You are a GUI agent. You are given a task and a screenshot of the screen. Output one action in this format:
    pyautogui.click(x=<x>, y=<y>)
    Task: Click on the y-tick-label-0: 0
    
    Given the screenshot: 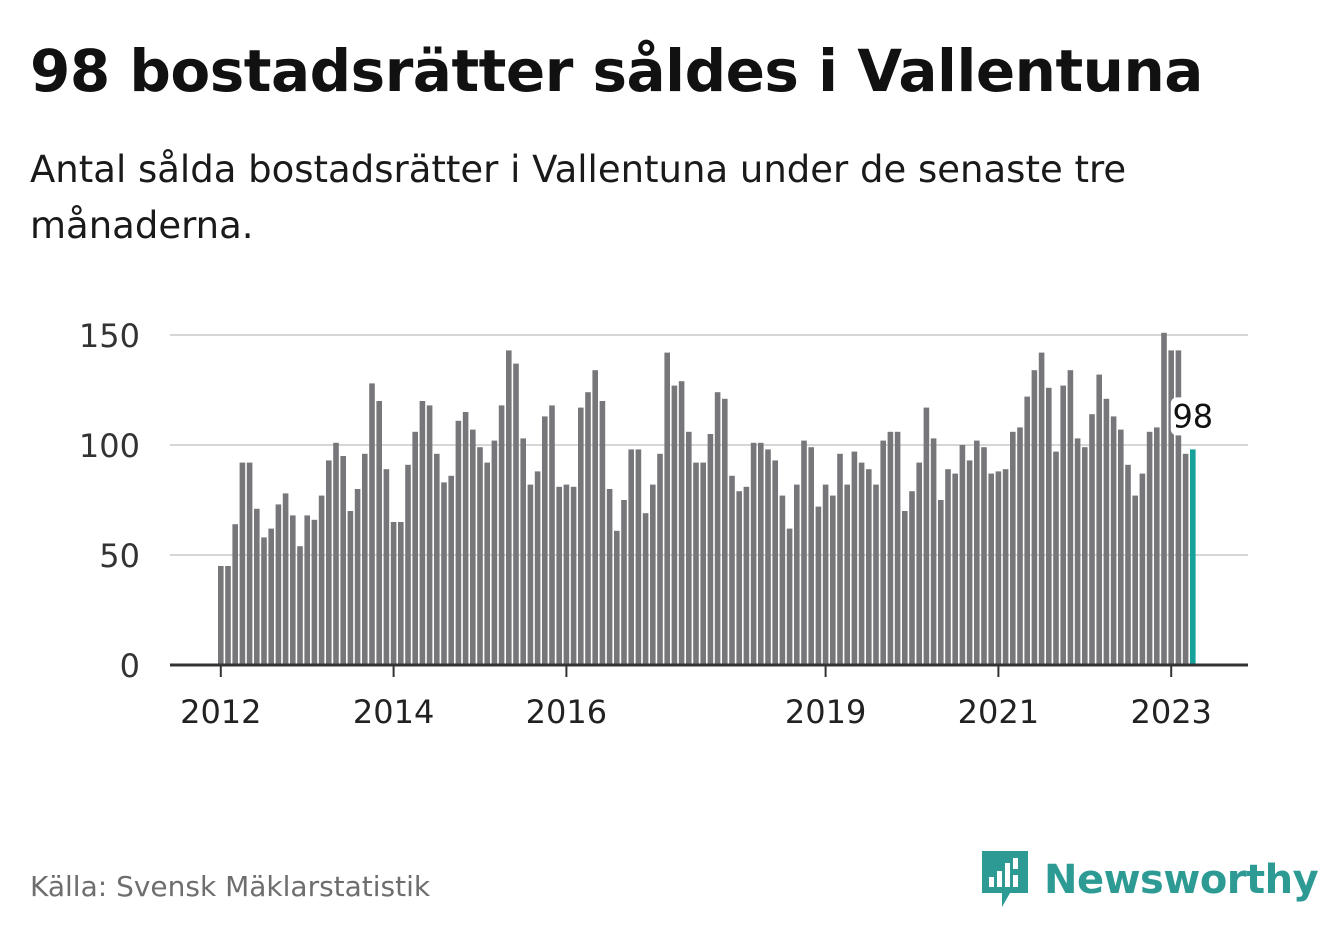 What is the action you would take?
    pyautogui.click(x=130, y=666)
    